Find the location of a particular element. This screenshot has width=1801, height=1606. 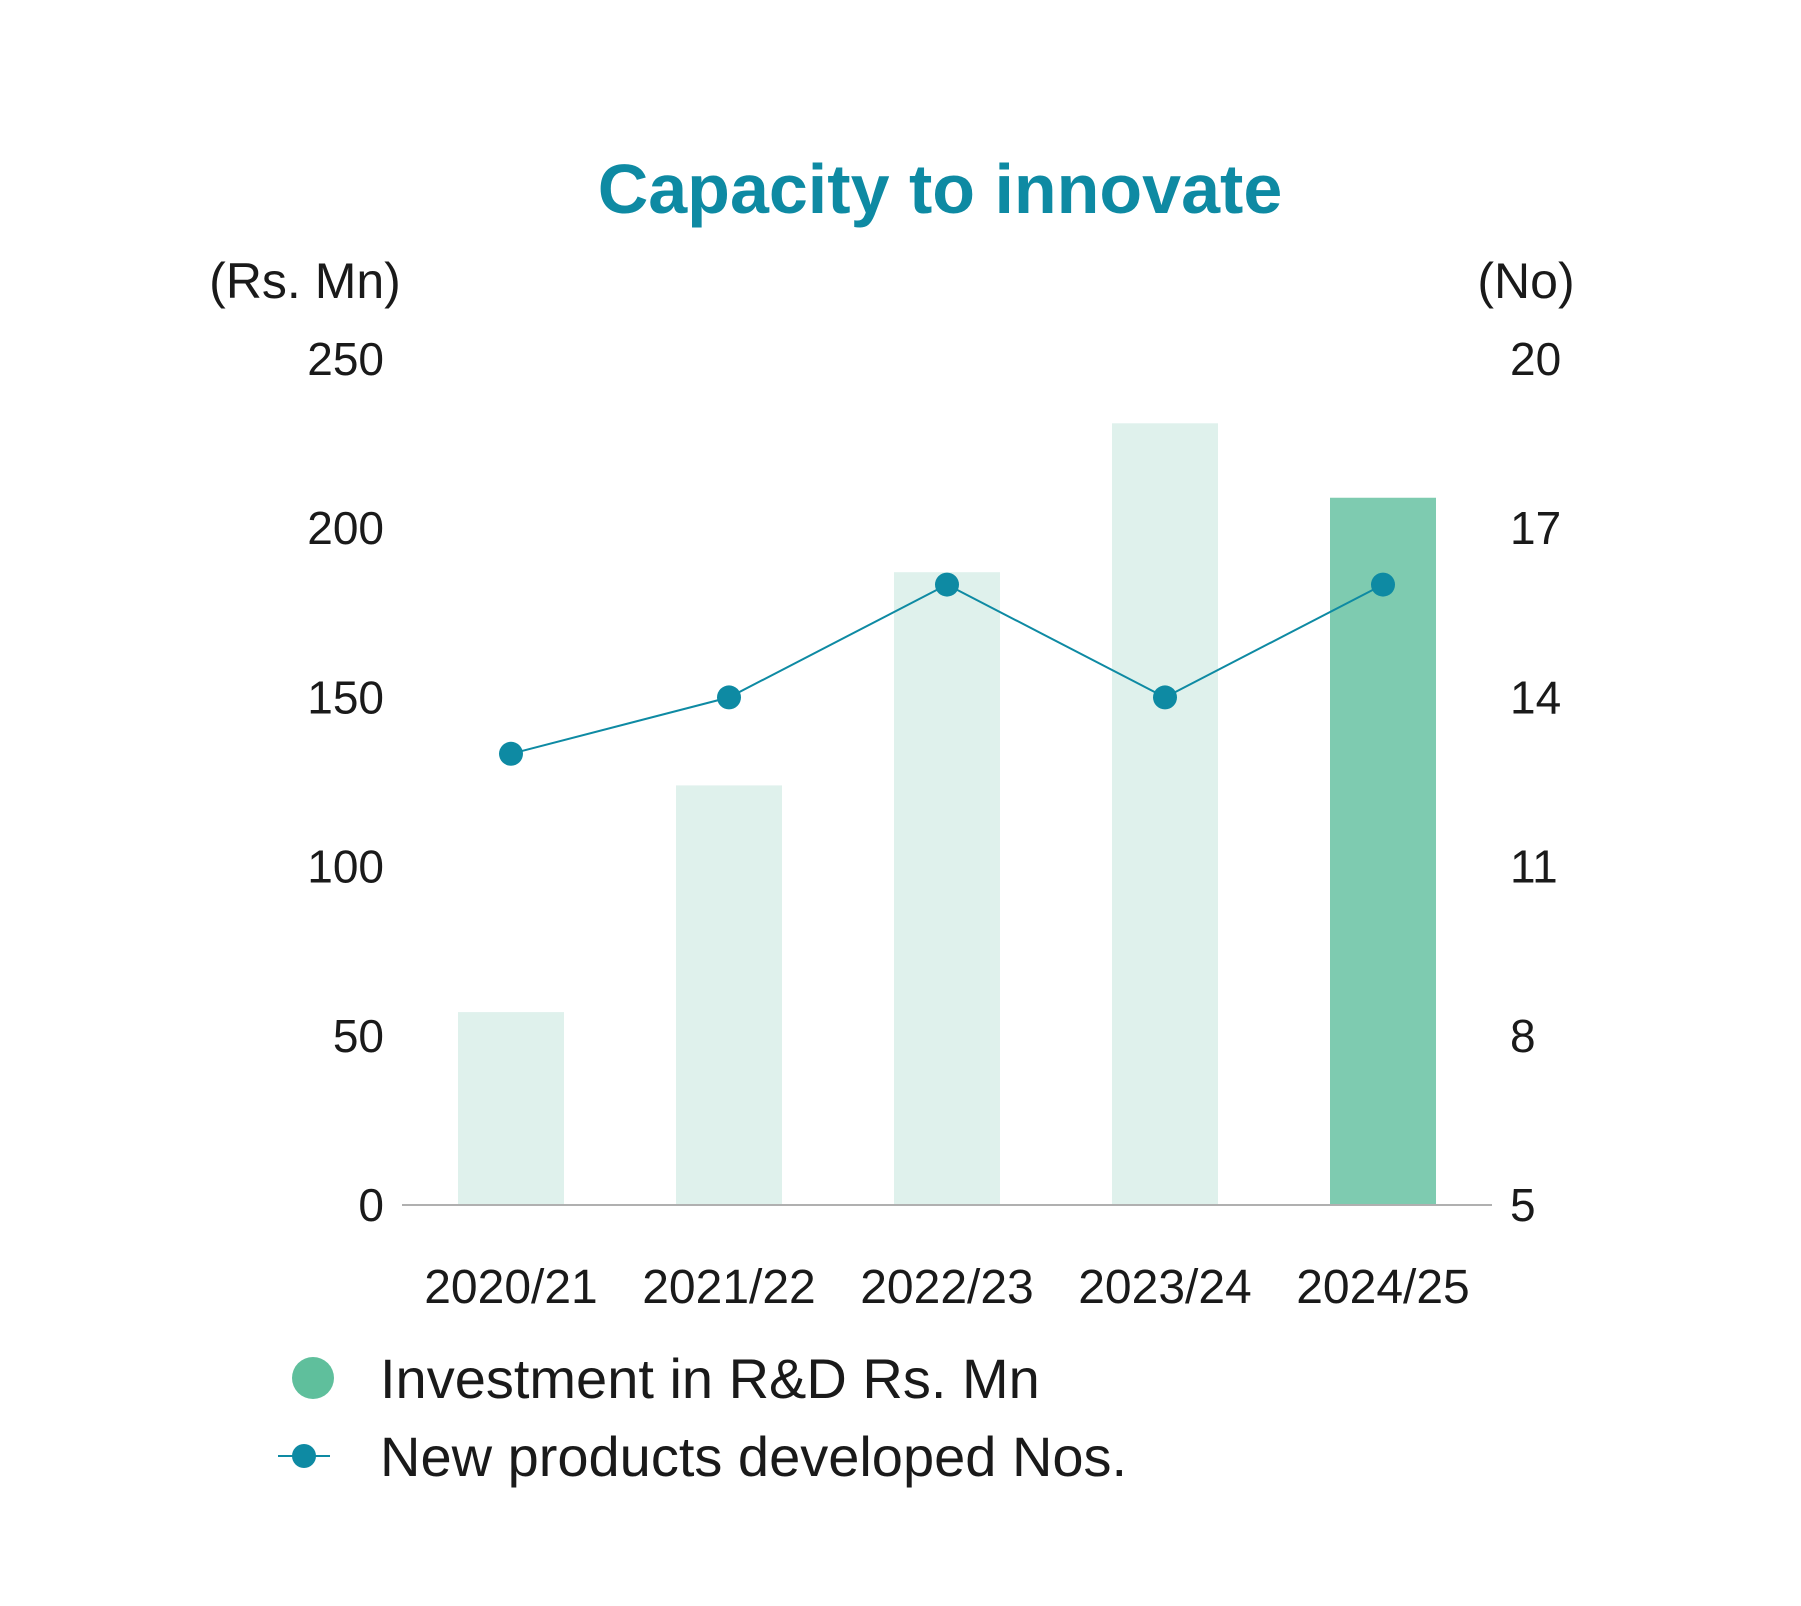

left-tick-150: 150 is located at coordinates (345, 697).